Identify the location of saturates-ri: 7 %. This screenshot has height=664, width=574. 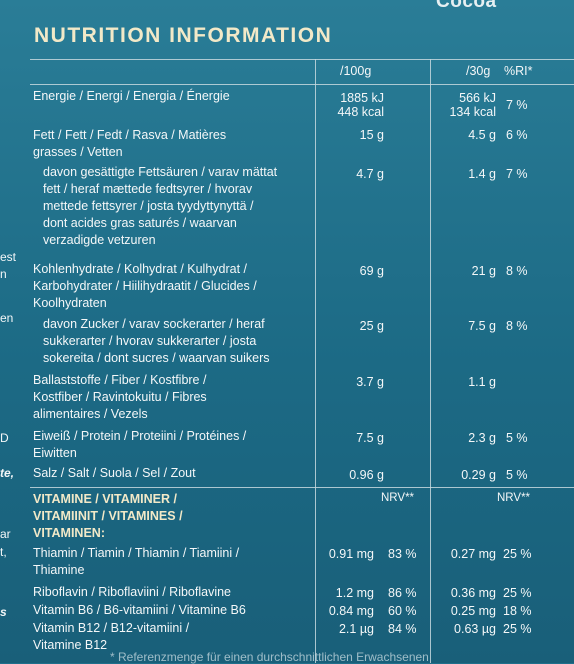
(517, 174).